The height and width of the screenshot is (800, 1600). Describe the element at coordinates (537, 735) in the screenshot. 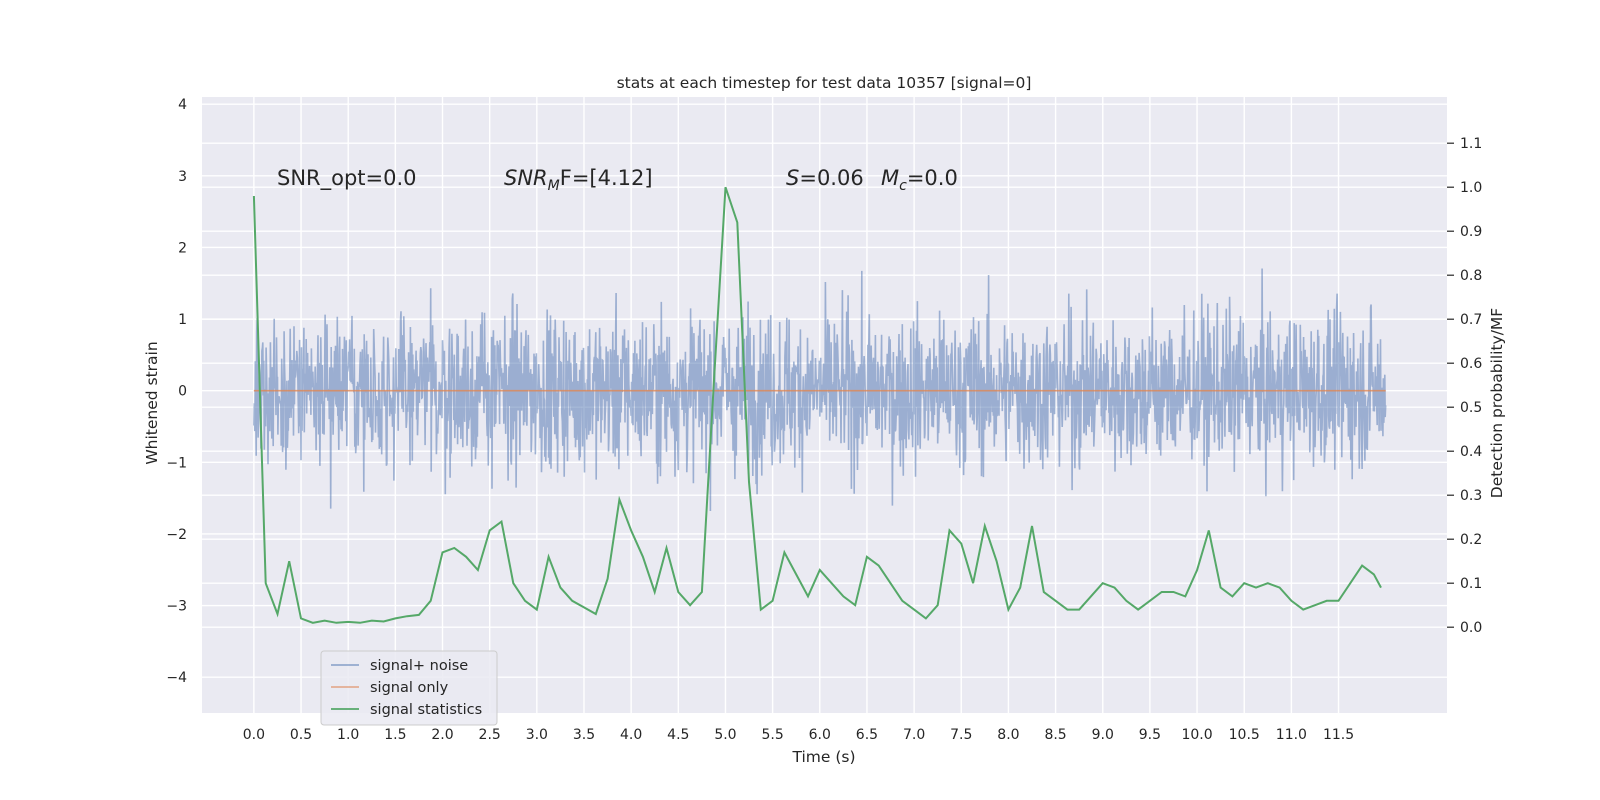

I see `x-tick-label: 3.0` at that location.